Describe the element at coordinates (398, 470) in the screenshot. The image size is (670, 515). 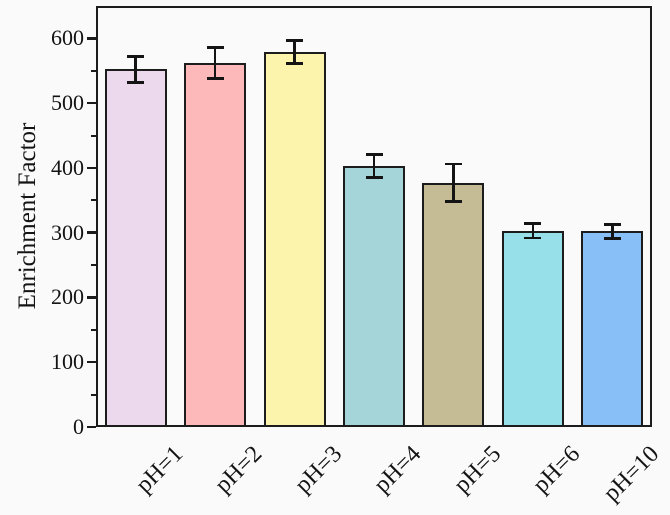
I see `x-tick-label: pH=4` at that location.